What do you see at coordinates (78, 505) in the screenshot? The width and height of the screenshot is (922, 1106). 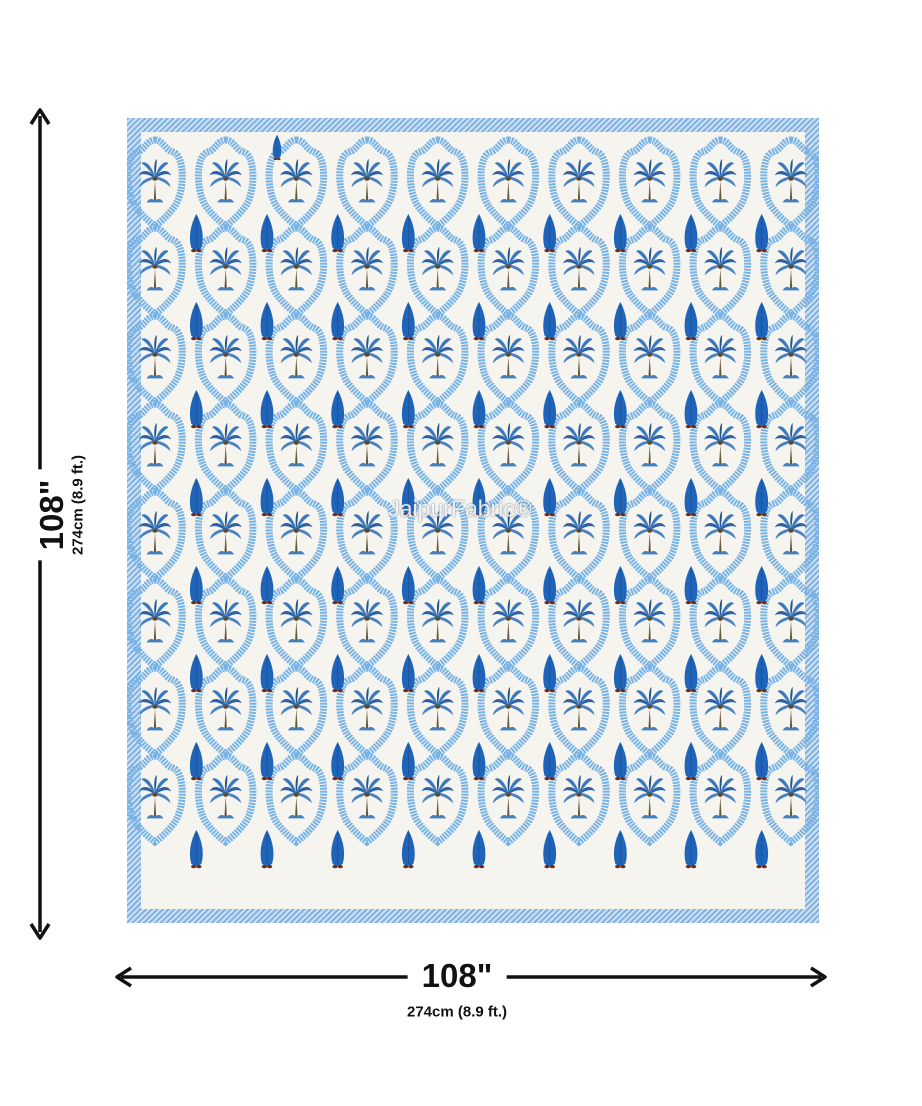 I see `height-sub-label: 274cm (8.9 ft.)` at bounding box center [78, 505].